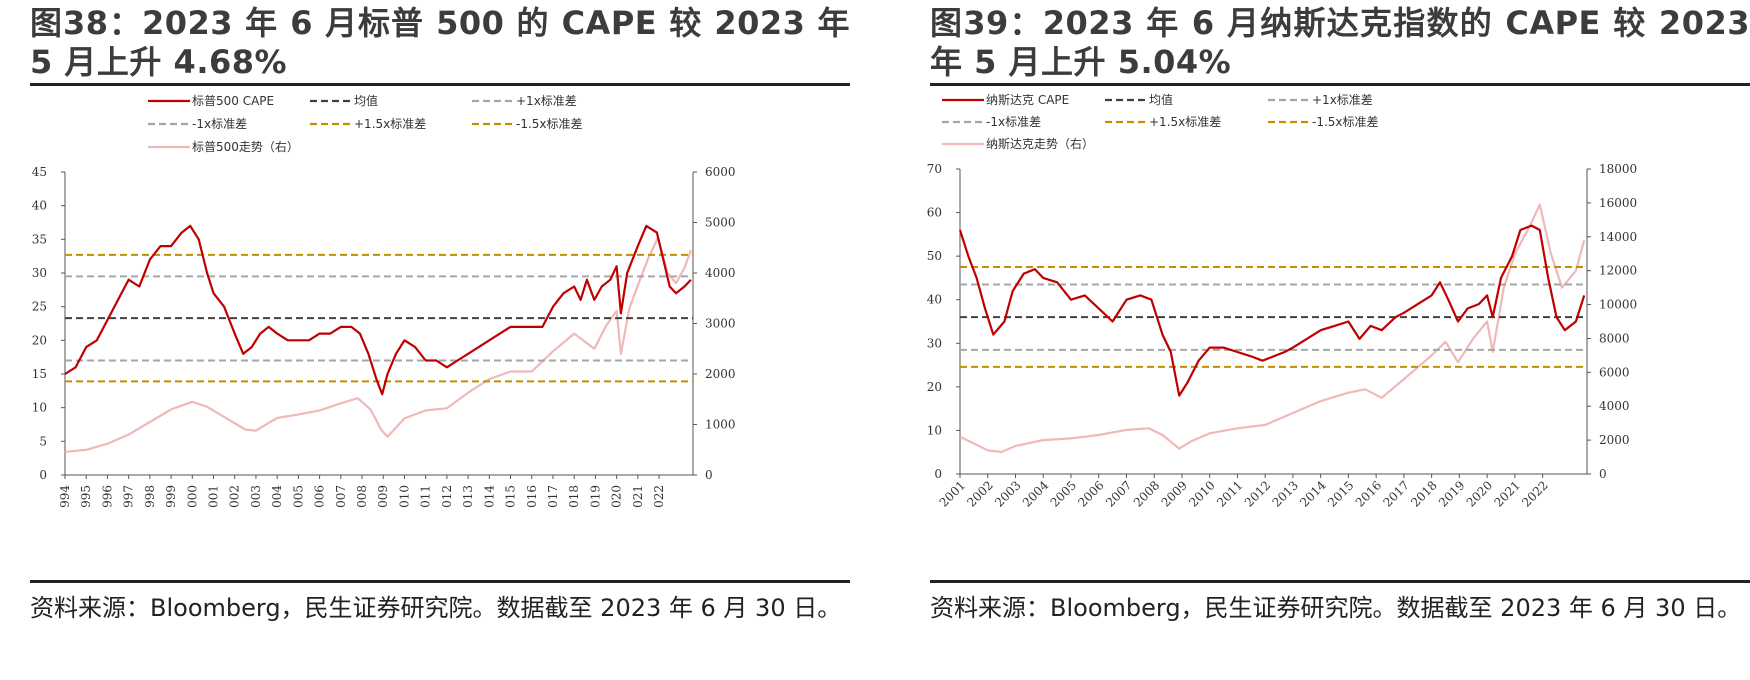 This screenshot has height=680, width=1750. Describe the element at coordinates (43, 441) in the screenshot. I see `y-tick-label-left: 5` at that location.